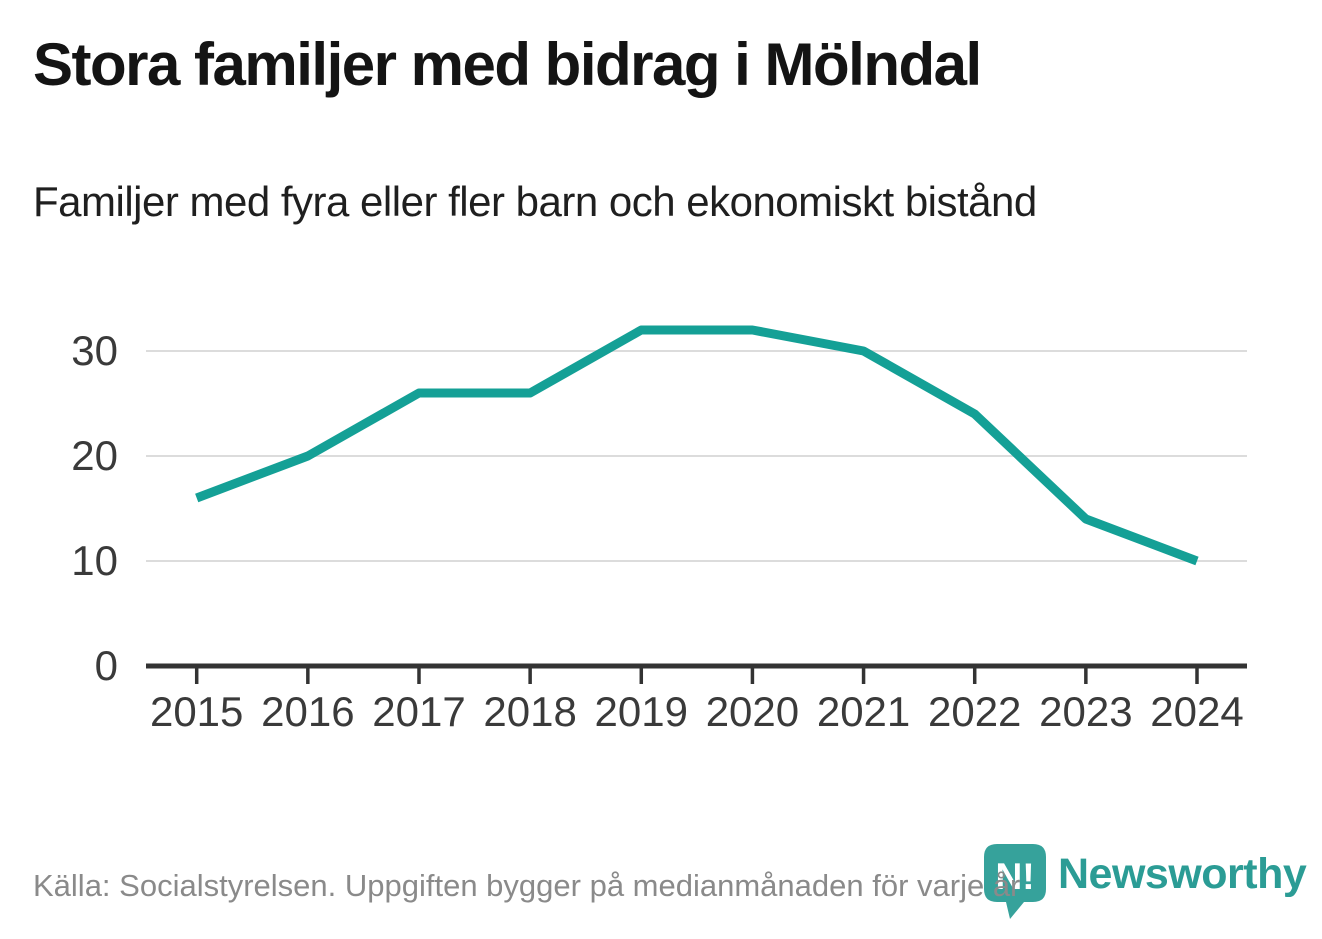  I want to click on x-tick-label: 2022, so click(974, 711).